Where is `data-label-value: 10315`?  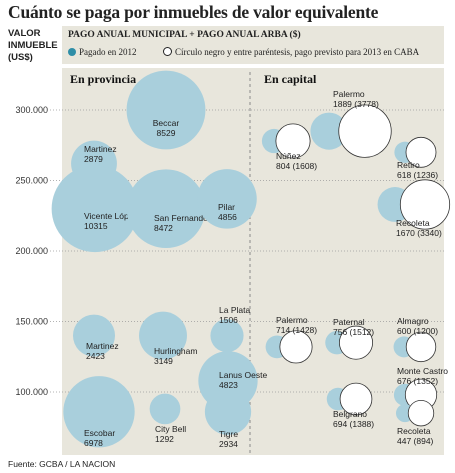 data-label-value: 10315 is located at coordinates (96, 226).